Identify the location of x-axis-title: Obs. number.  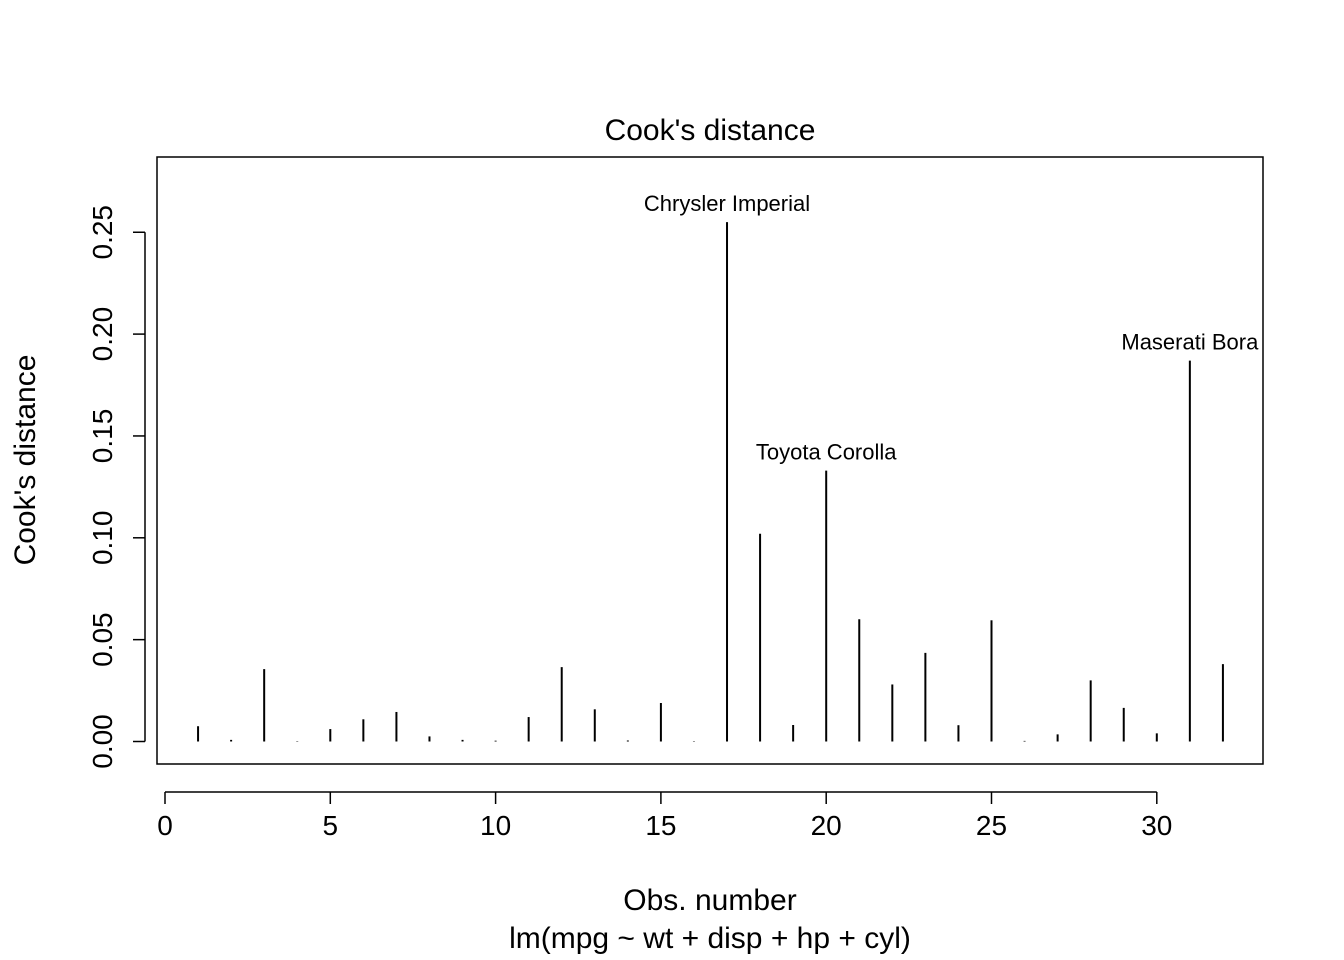
(709, 900).